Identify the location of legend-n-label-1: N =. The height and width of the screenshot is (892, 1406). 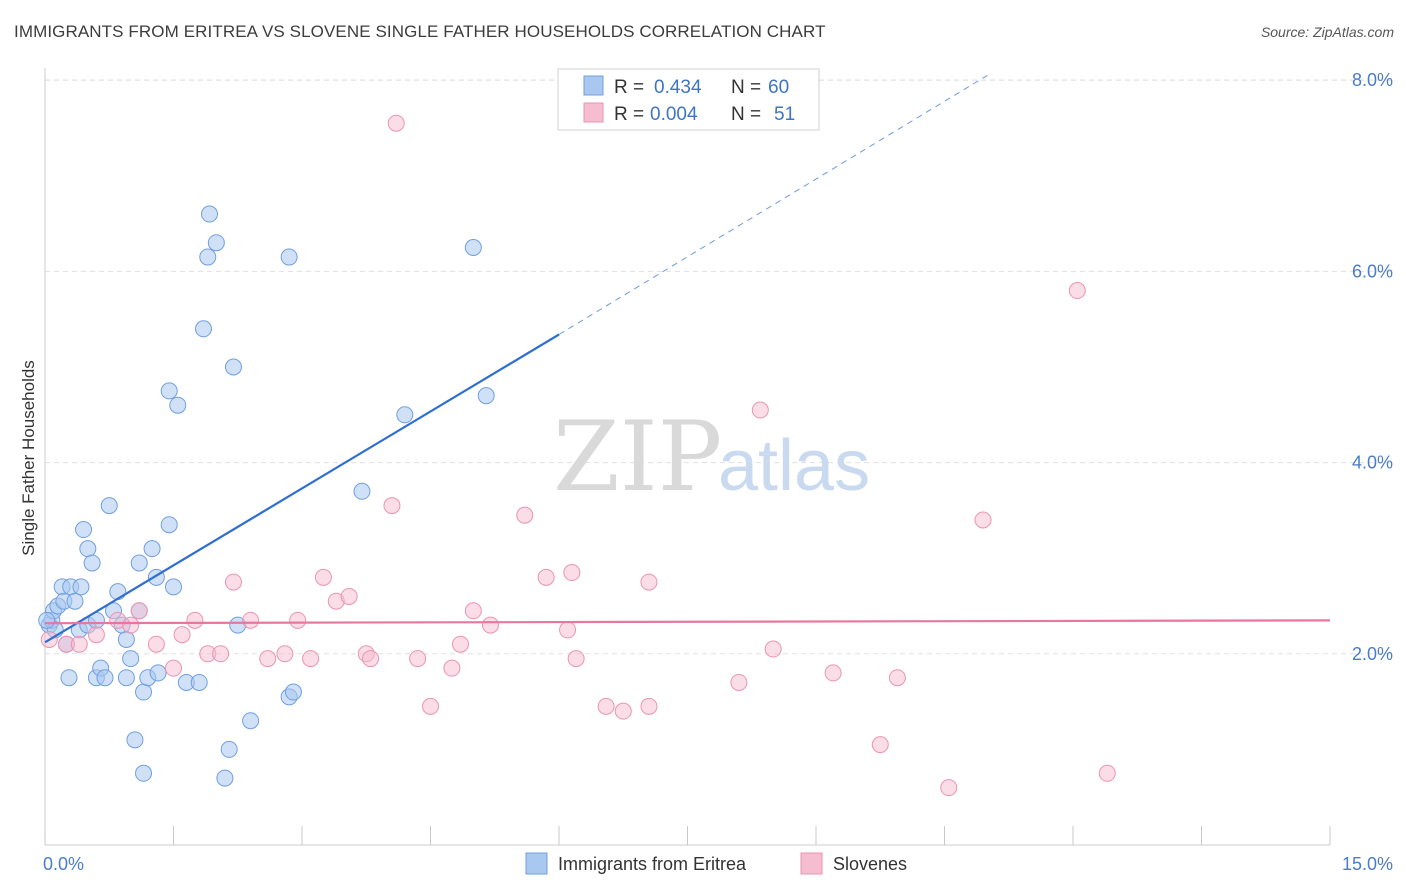
(746, 87).